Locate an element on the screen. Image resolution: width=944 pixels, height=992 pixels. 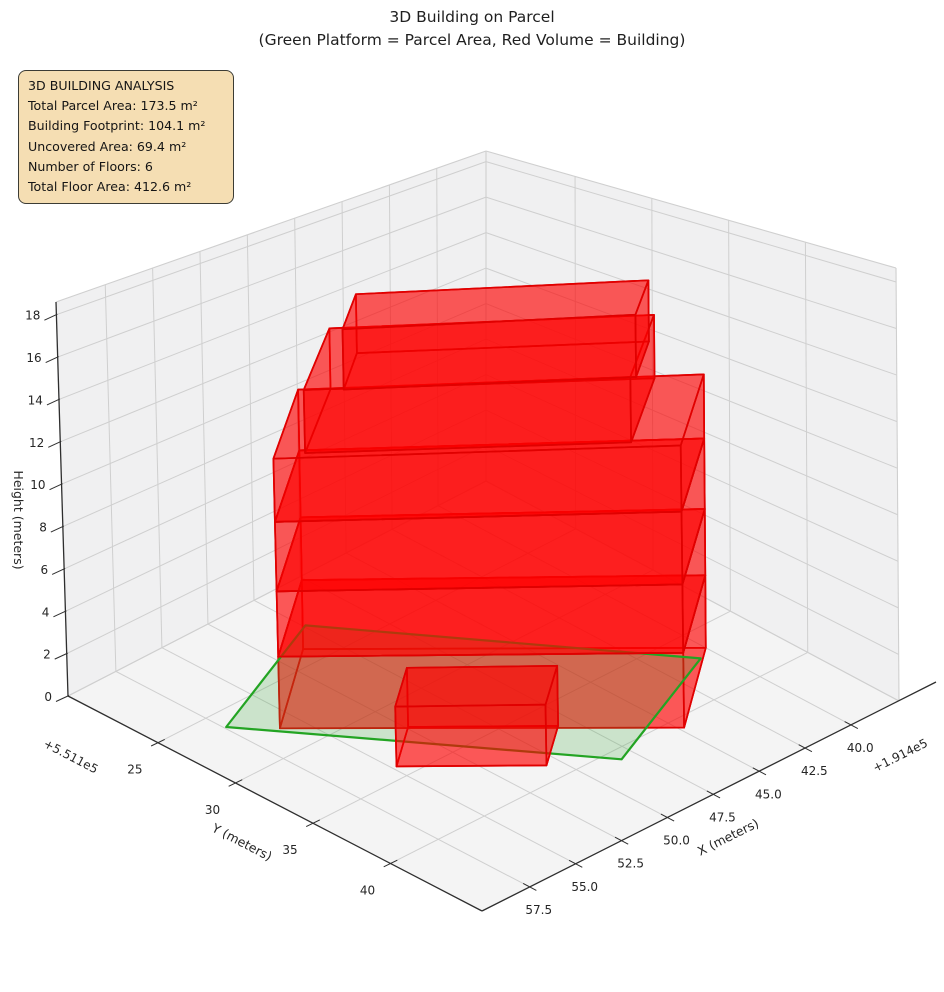
y-tick-label: 40 is located at coordinates (367, 890).